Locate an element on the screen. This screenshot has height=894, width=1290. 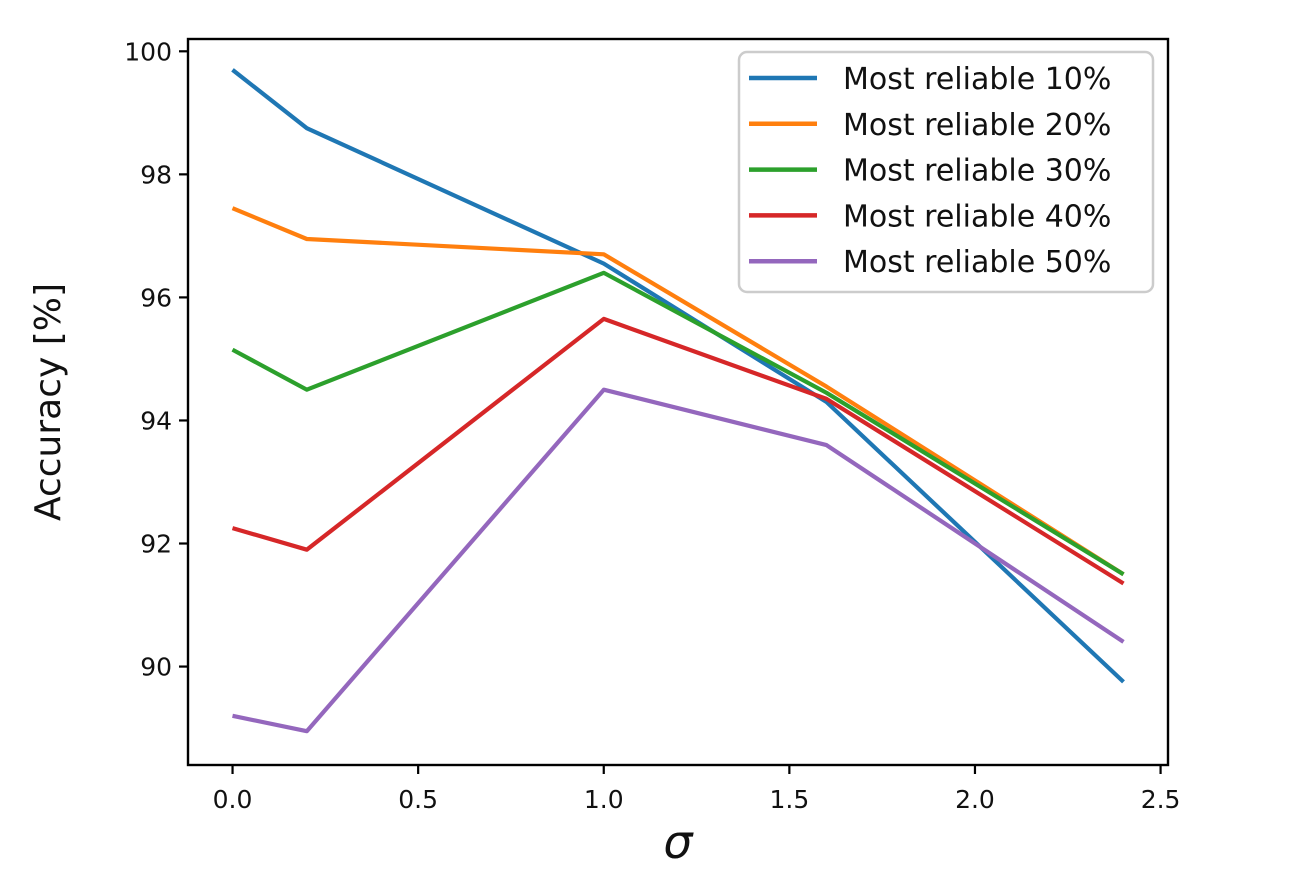
legend-label: Most reliable 30% is located at coordinates (977, 171).